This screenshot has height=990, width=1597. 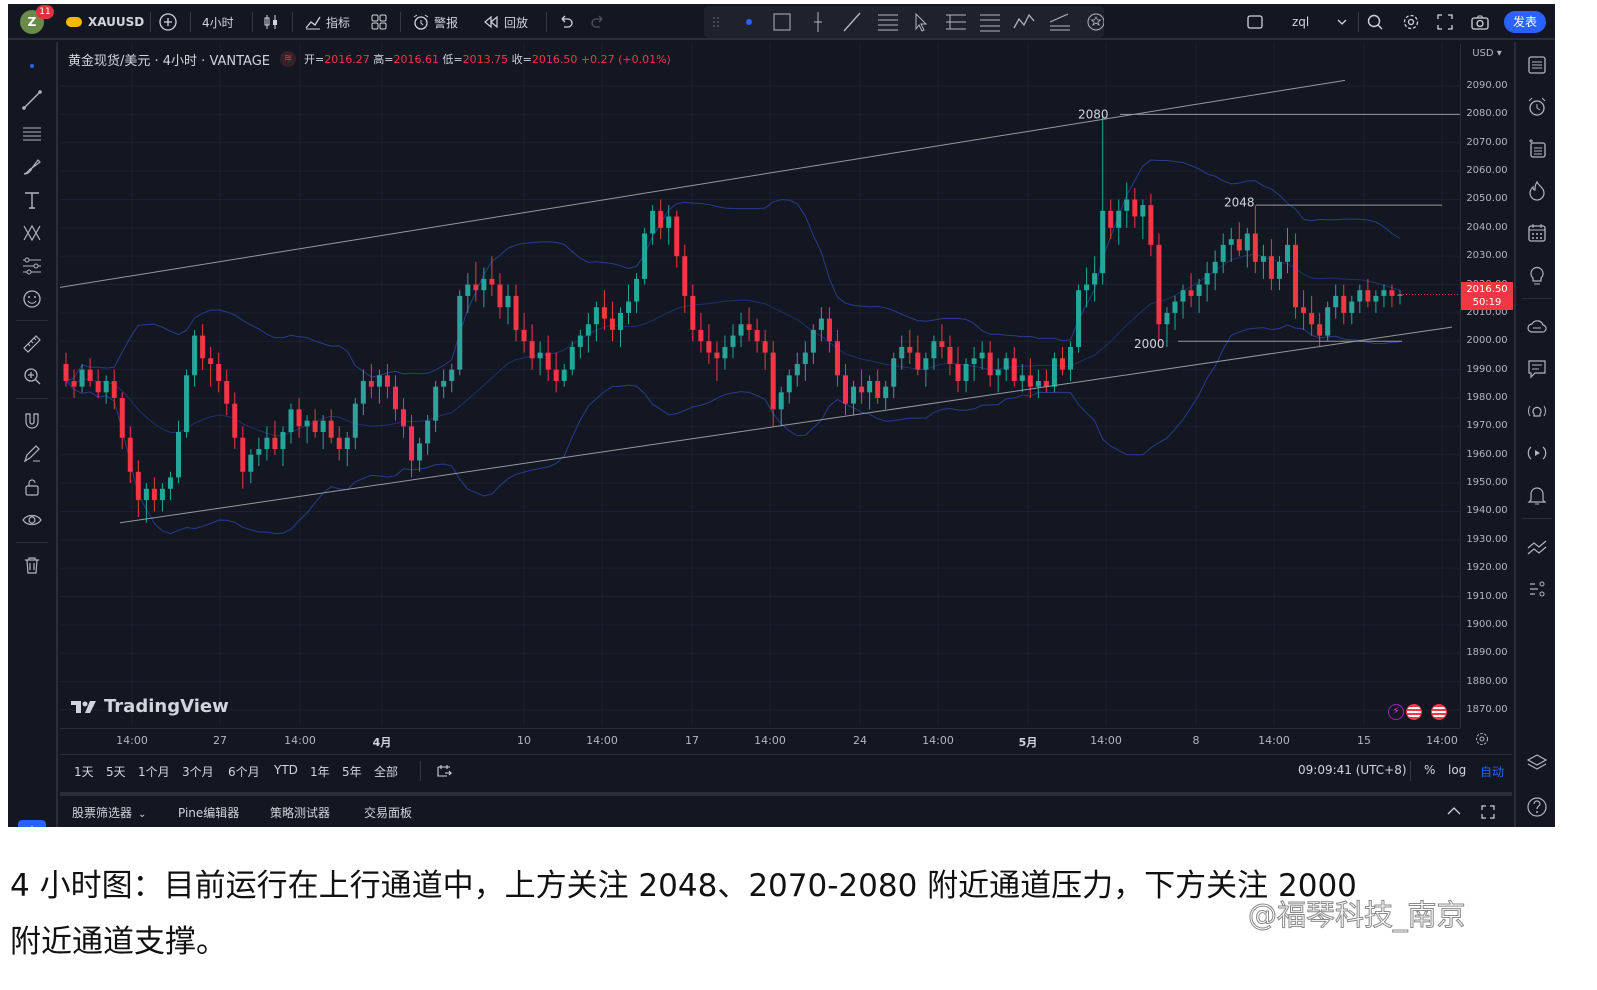 What do you see at coordinates (379, 22) in the screenshot?
I see `layouts-button` at bounding box center [379, 22].